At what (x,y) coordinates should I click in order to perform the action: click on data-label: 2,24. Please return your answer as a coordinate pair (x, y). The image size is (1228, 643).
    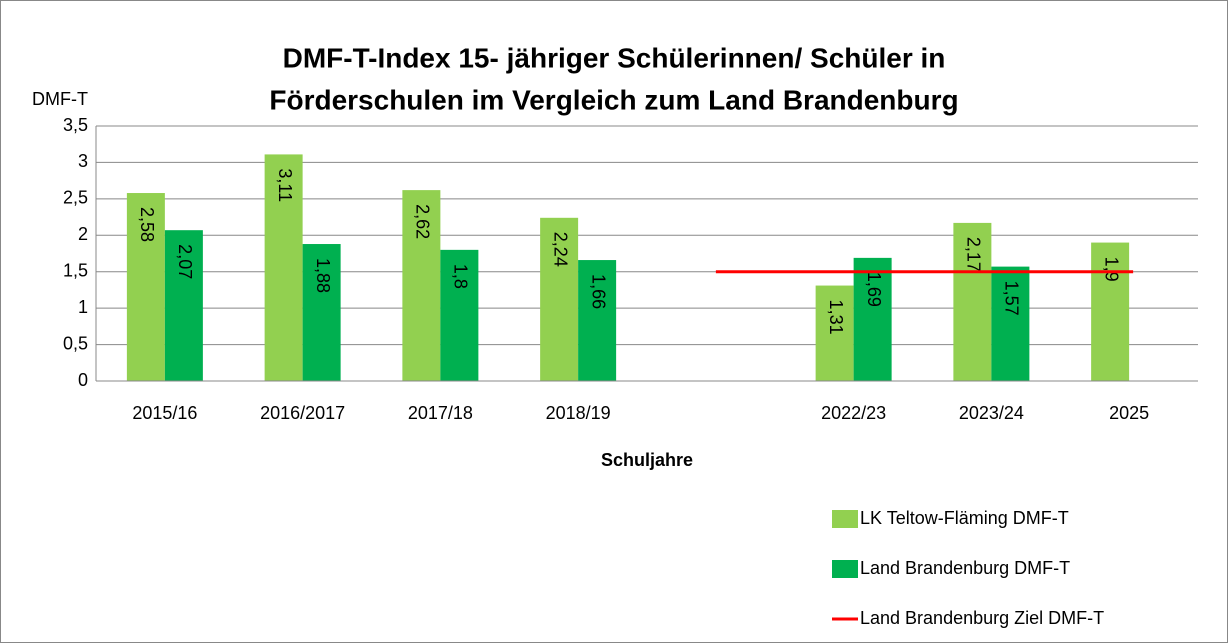
    Looking at the image, I should click on (560, 249).